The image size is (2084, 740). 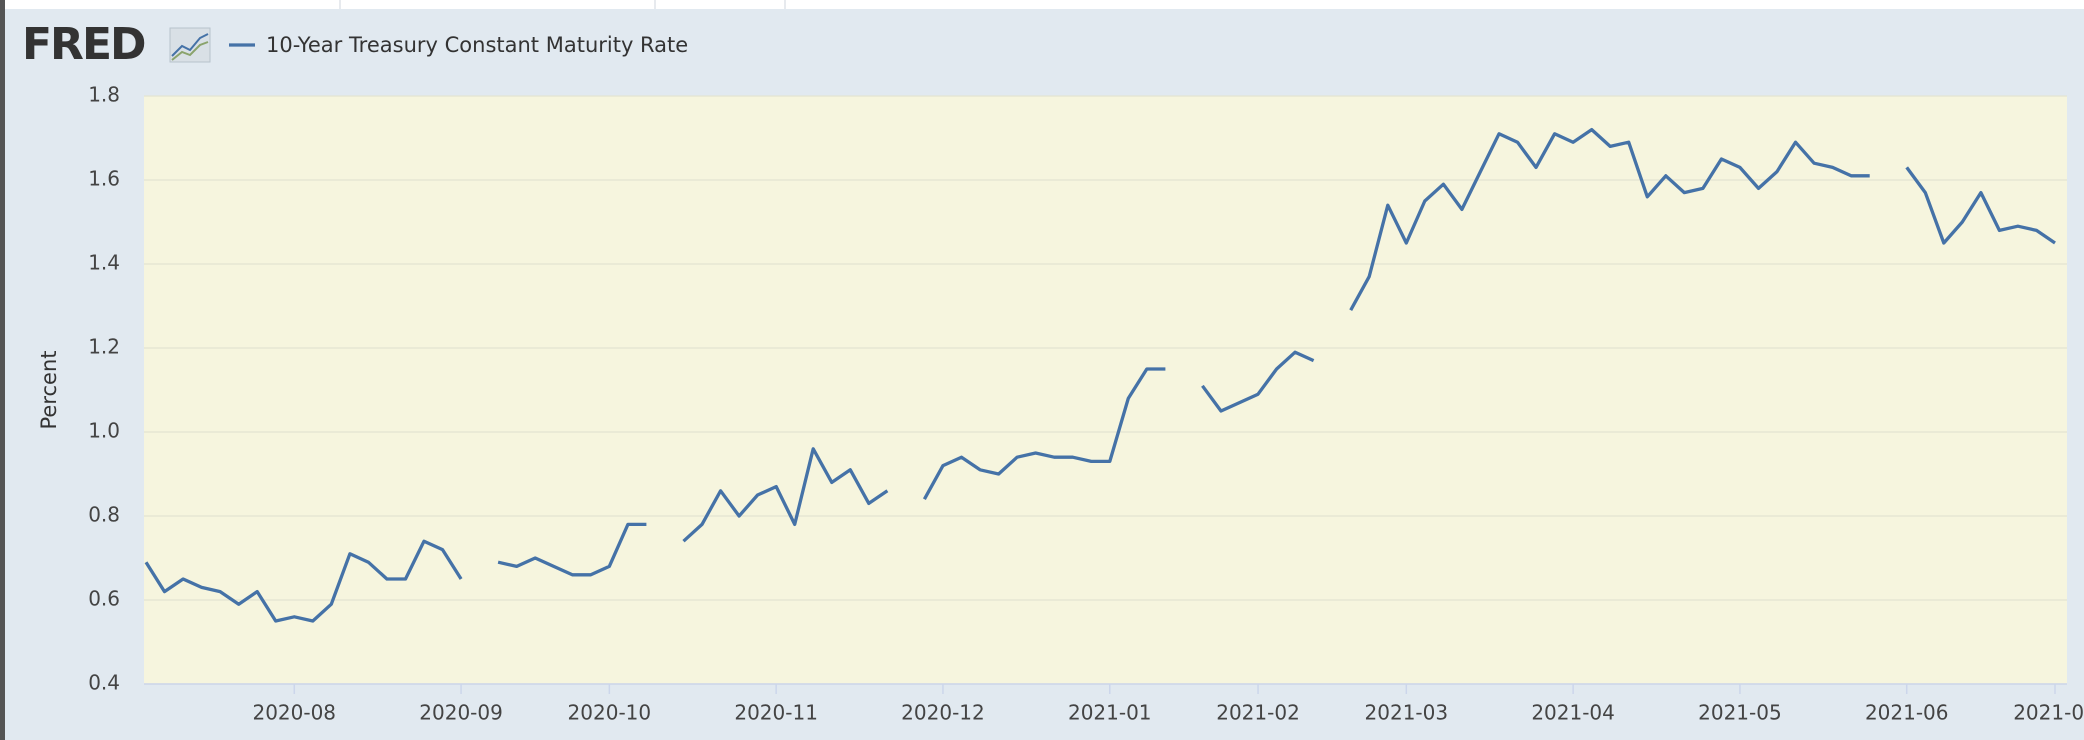 I want to click on y-tick-label: 1.6, so click(x=104, y=179).